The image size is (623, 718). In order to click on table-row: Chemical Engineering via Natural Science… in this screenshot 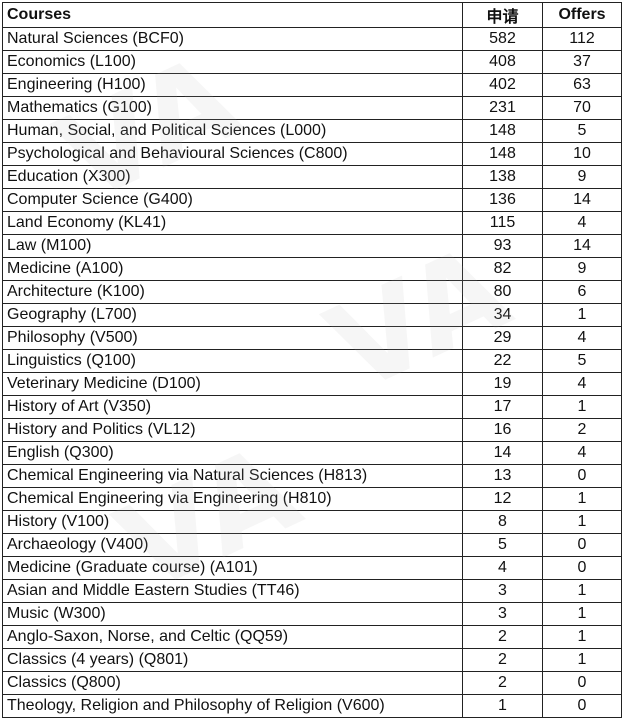, I will do `click(312, 476)`.